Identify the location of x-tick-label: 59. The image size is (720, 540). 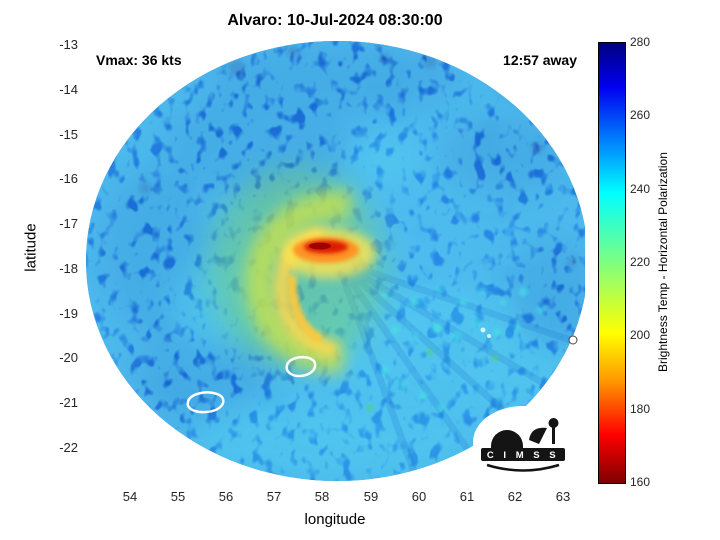
(371, 496).